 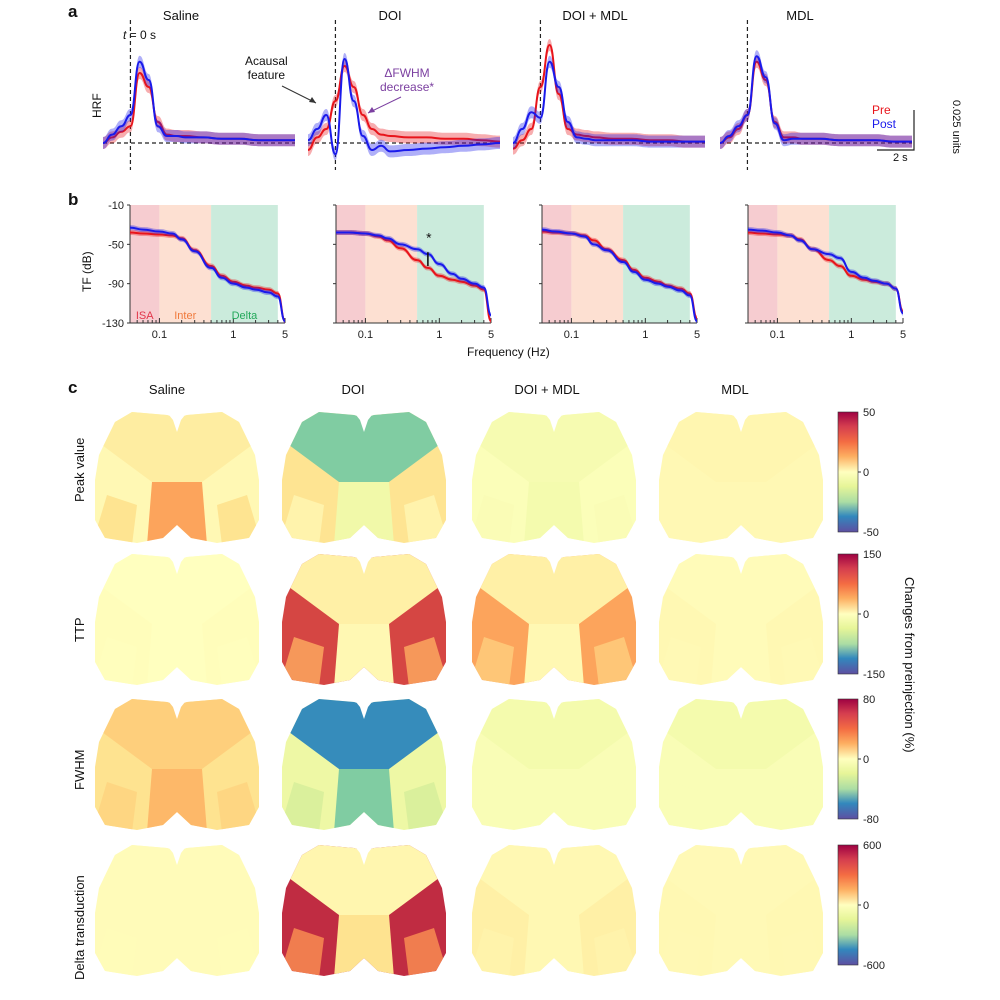 What do you see at coordinates (167, 389) in the screenshot?
I see `panel-c-title-saline: Saline` at bounding box center [167, 389].